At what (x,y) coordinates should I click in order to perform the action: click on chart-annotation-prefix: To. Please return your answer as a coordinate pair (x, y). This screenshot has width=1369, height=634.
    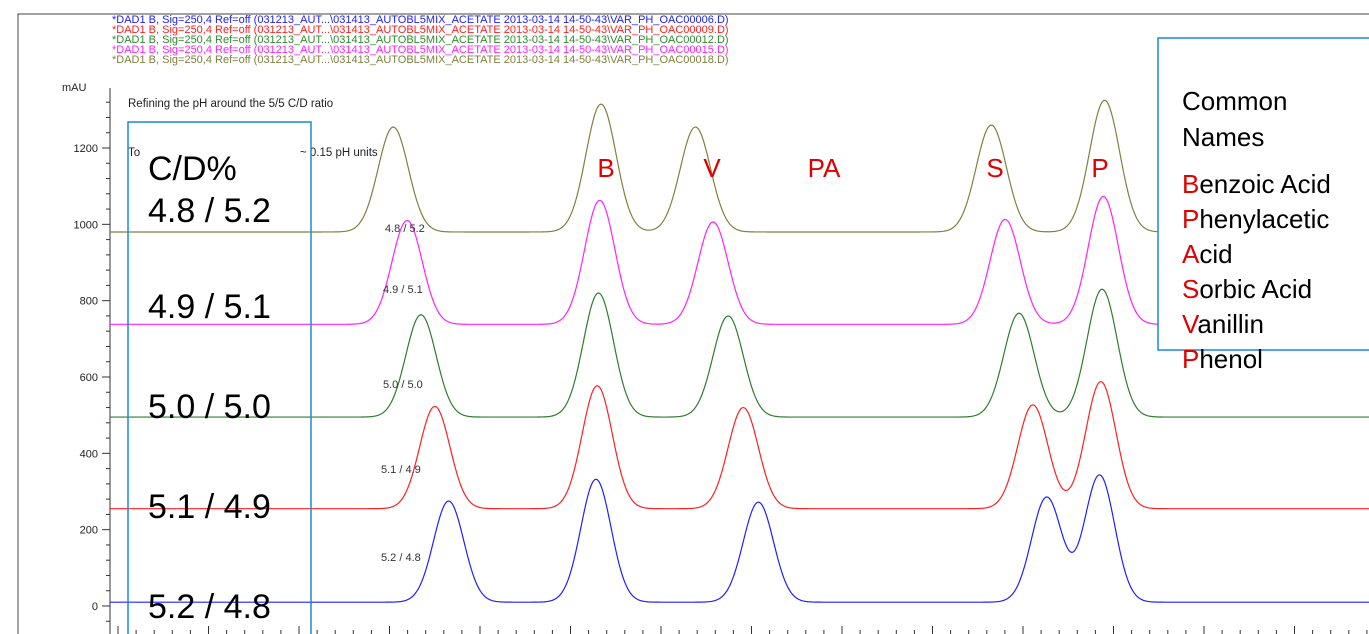
    Looking at the image, I should click on (134, 153).